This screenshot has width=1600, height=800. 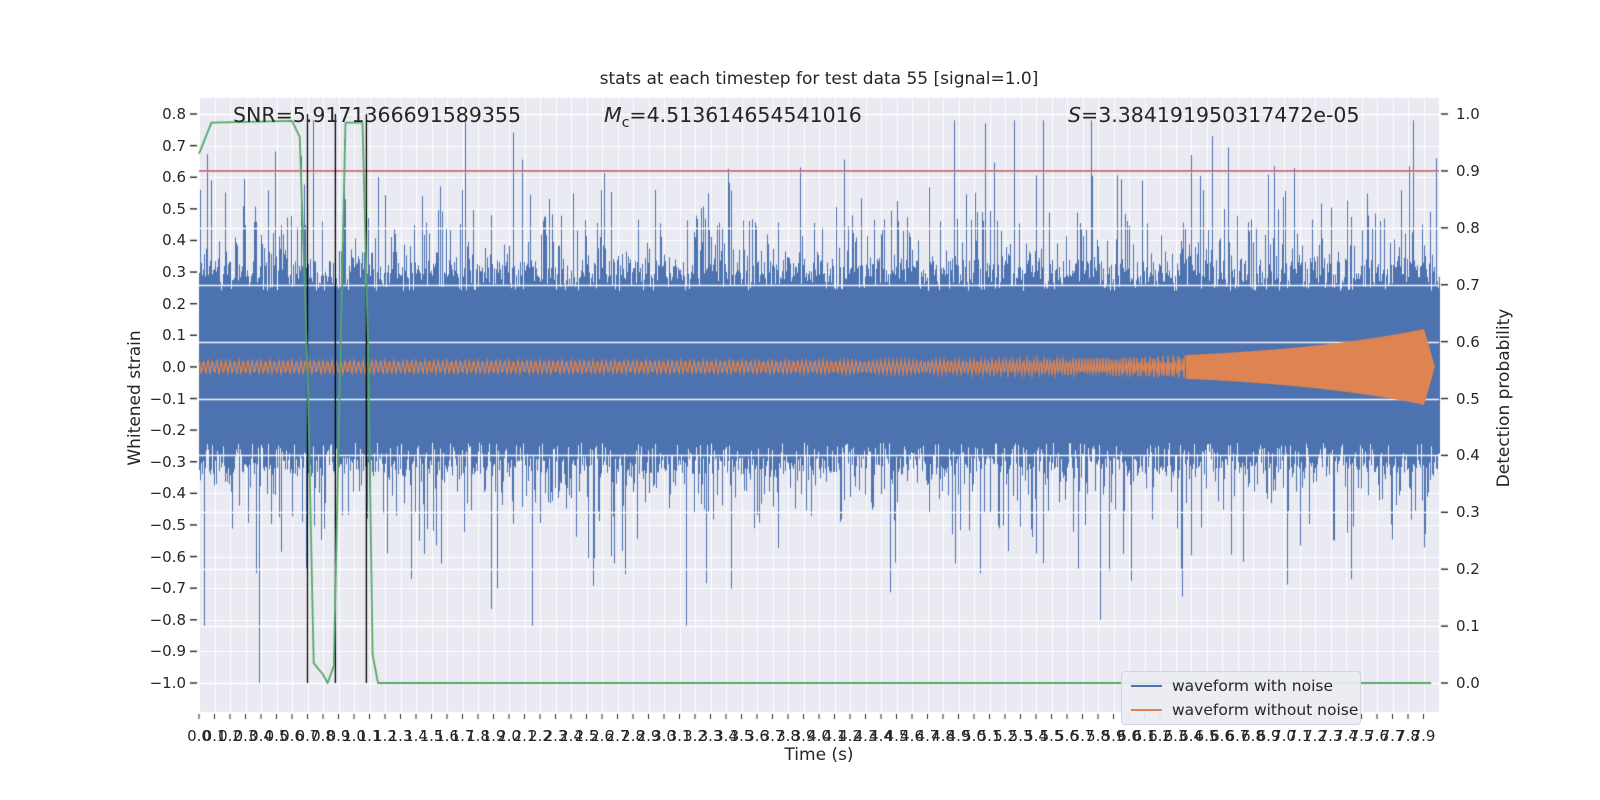 What do you see at coordinates (1392, 736) in the screenshot?
I see `x-tick-label: 7.7` at bounding box center [1392, 736].